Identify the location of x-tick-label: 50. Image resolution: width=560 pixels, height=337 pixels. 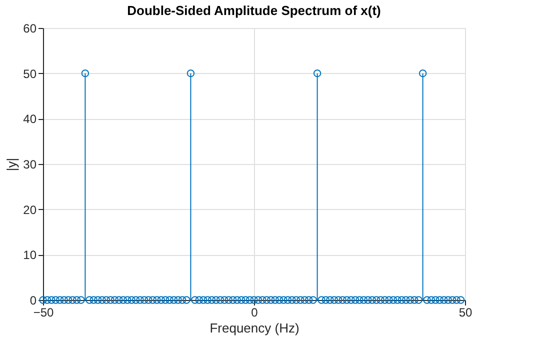
(465, 313).